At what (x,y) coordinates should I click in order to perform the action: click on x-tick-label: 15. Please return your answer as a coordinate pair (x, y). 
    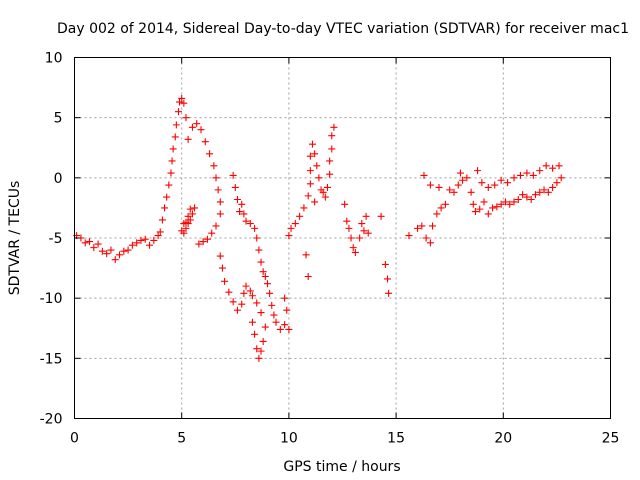
    Looking at the image, I should click on (396, 439).